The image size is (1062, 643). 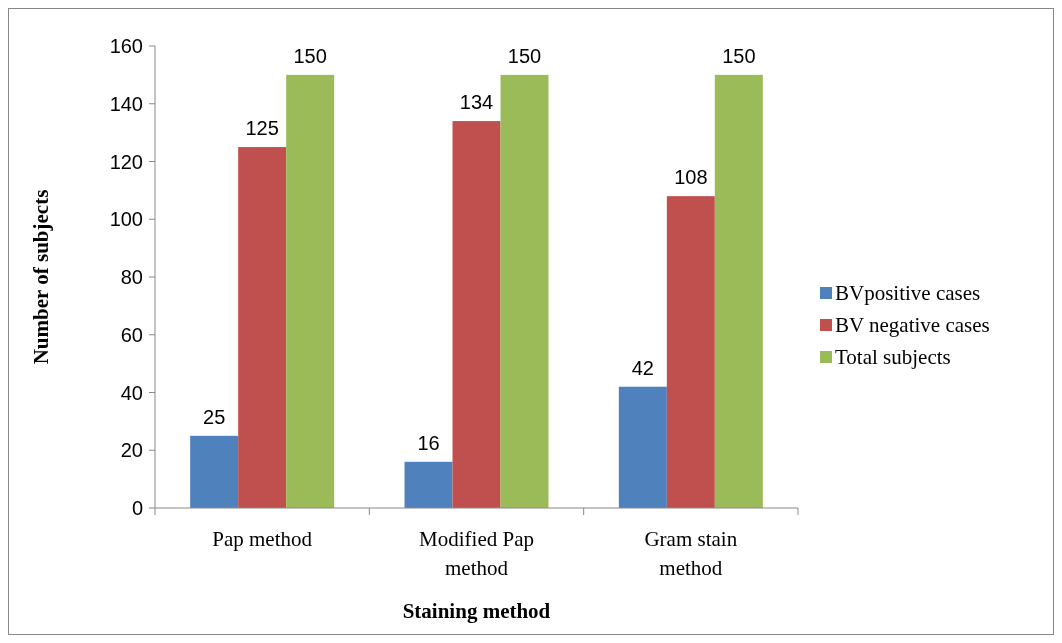 I want to click on y-tick-label: 20, so click(x=131, y=450).